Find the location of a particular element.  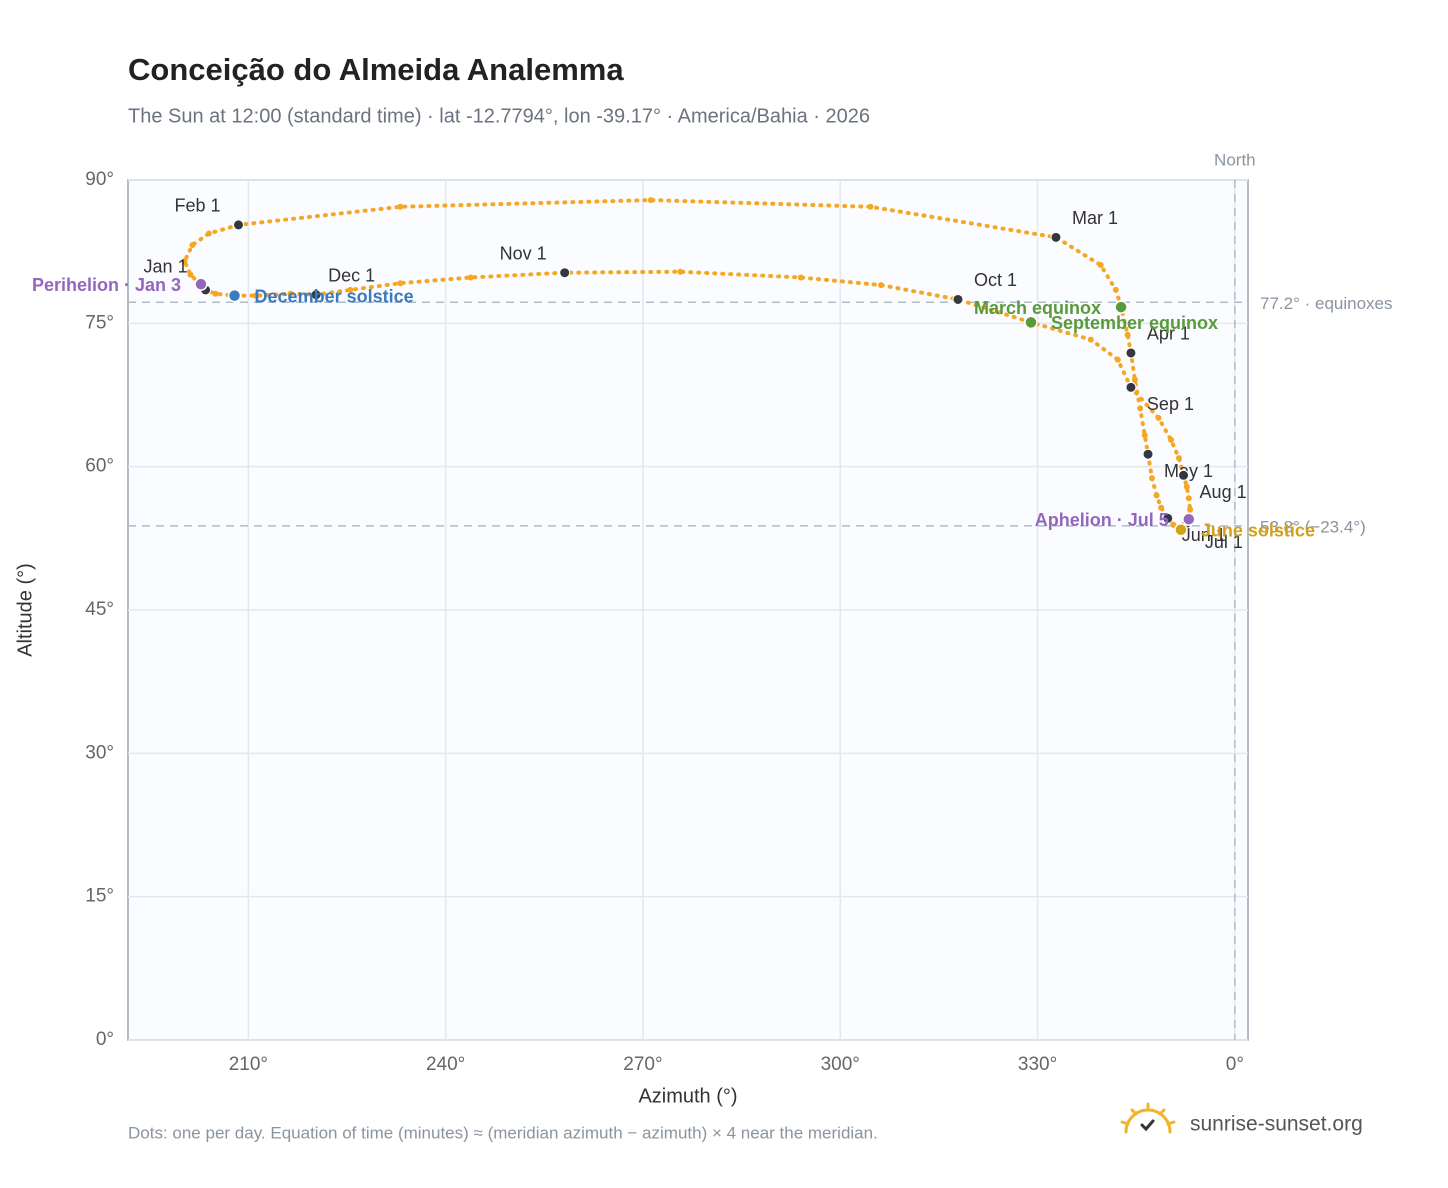

y-tick-label: 15° is located at coordinates (99, 896).